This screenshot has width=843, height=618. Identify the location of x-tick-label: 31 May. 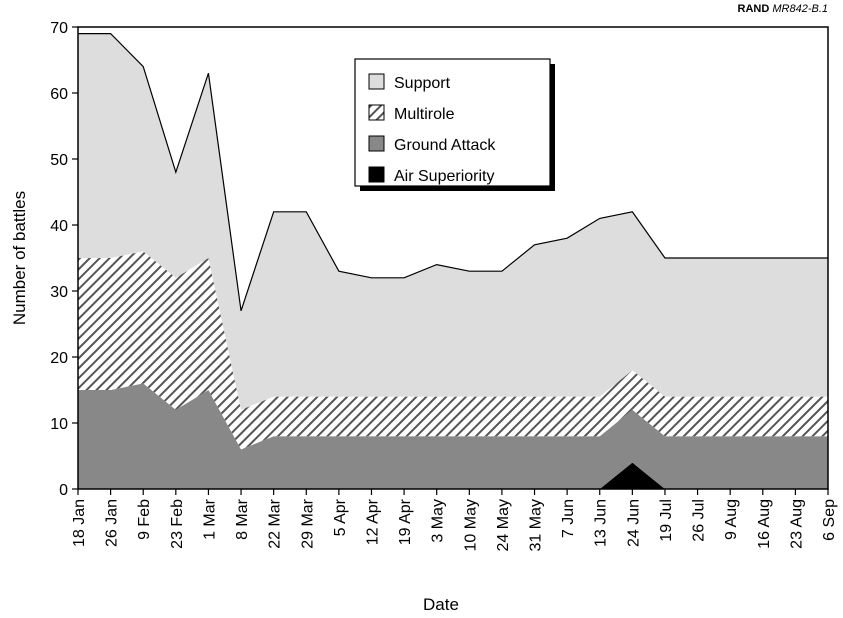
(536, 525).